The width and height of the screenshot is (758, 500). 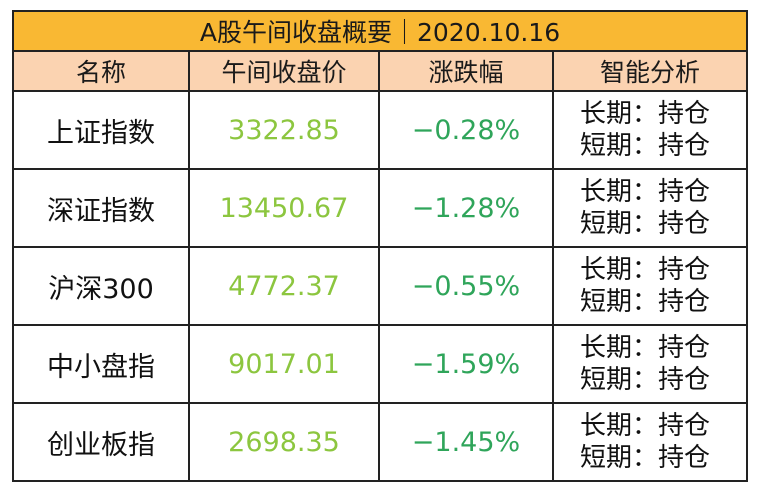 What do you see at coordinates (284, 208) in the screenshot?
I see `midday-close-price: 13450.67` at bounding box center [284, 208].